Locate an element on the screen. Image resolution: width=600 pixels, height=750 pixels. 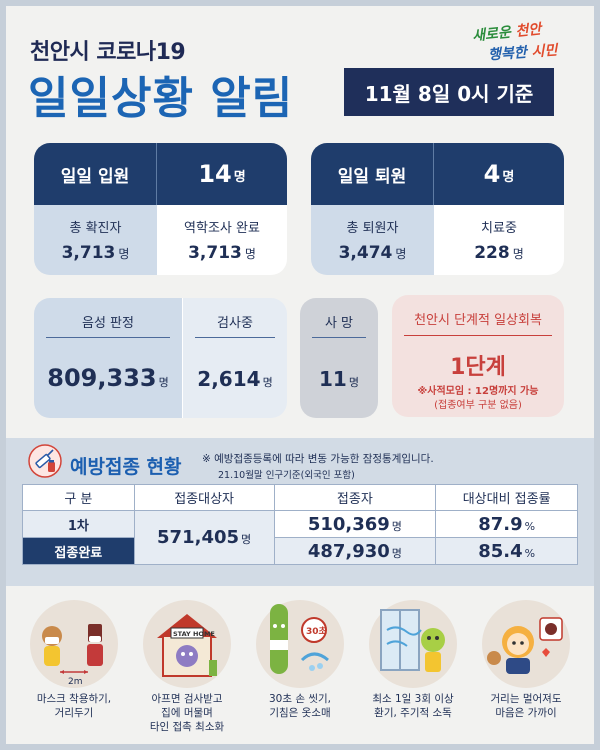
negative-box: 음성 판정 809,333 명 is located at coordinates (108, 358).